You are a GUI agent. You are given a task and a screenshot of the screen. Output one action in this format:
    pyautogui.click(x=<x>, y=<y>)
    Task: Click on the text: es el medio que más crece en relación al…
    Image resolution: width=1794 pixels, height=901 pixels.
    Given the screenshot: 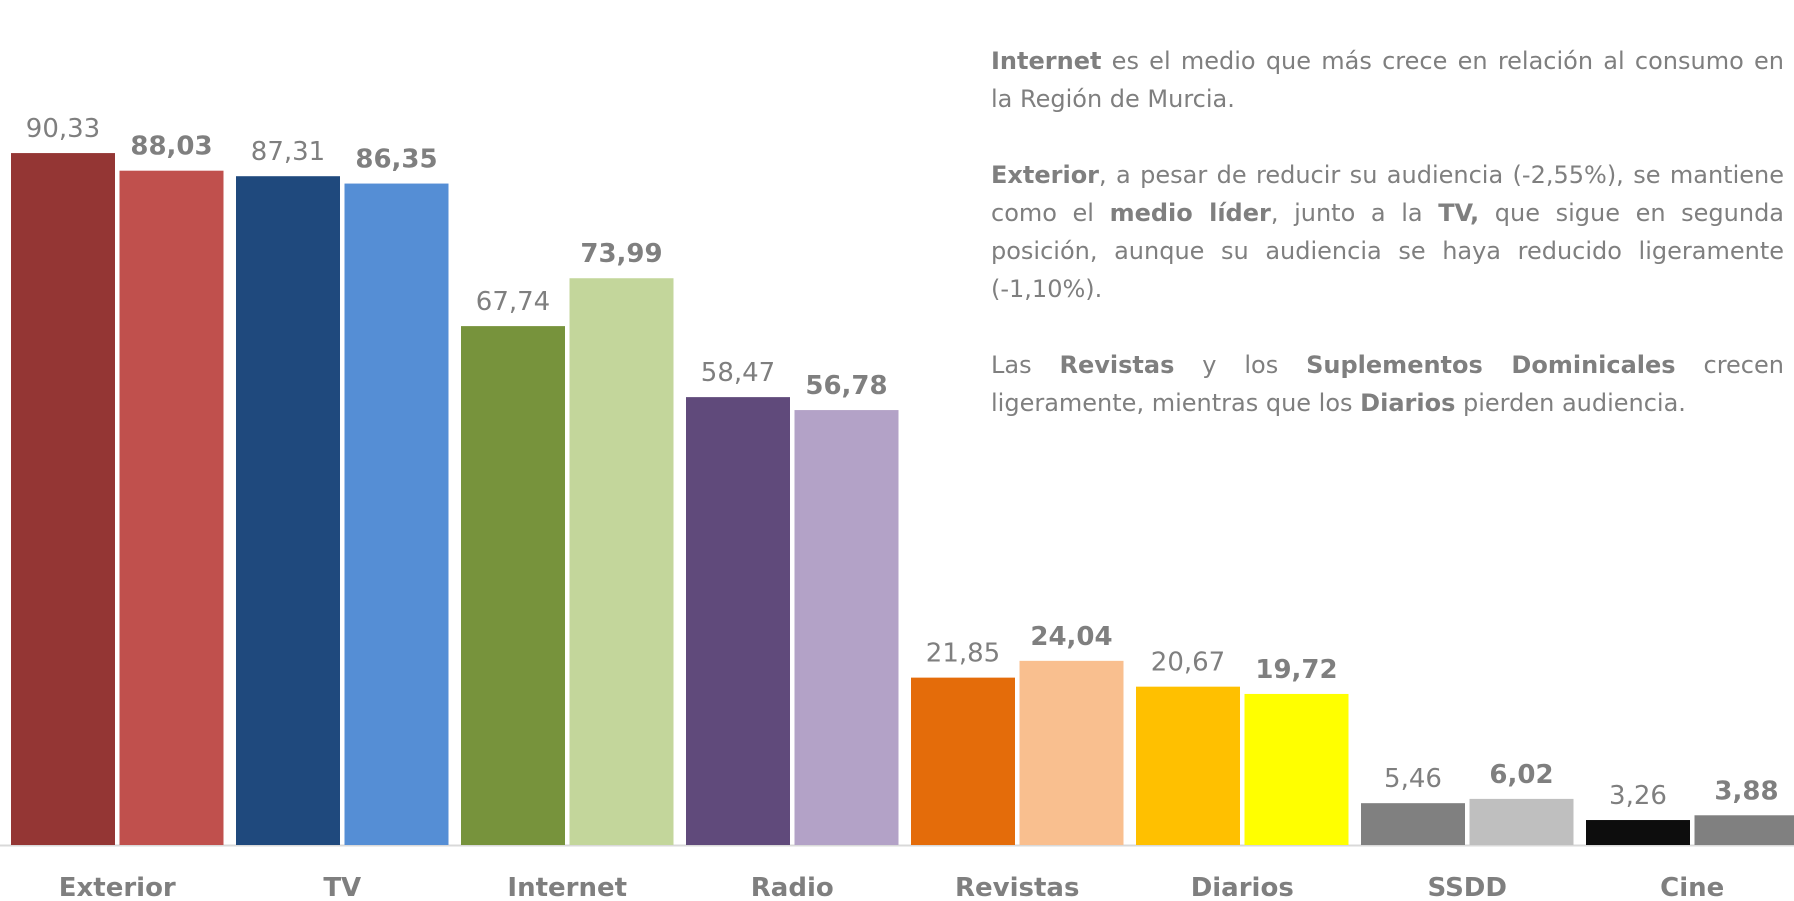 What is the action you would take?
    pyautogui.click(x=1387, y=80)
    